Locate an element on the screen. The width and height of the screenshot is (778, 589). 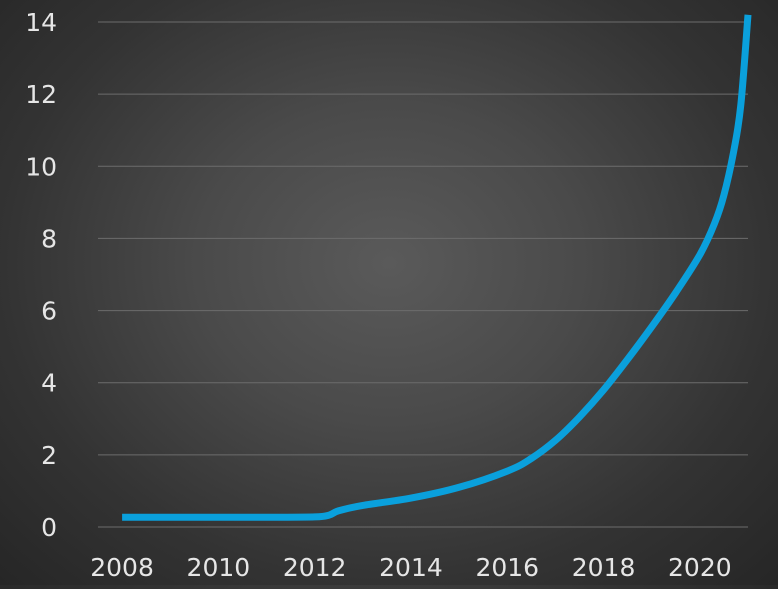
x-tick-label: 2008 is located at coordinates (122, 567).